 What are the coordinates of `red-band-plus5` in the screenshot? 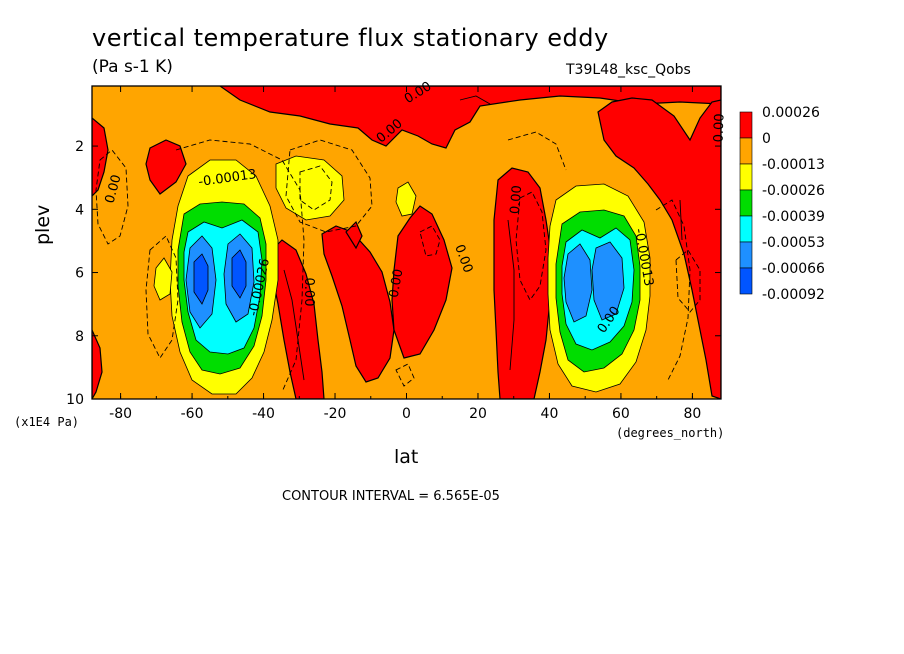 It's located at (422, 282).